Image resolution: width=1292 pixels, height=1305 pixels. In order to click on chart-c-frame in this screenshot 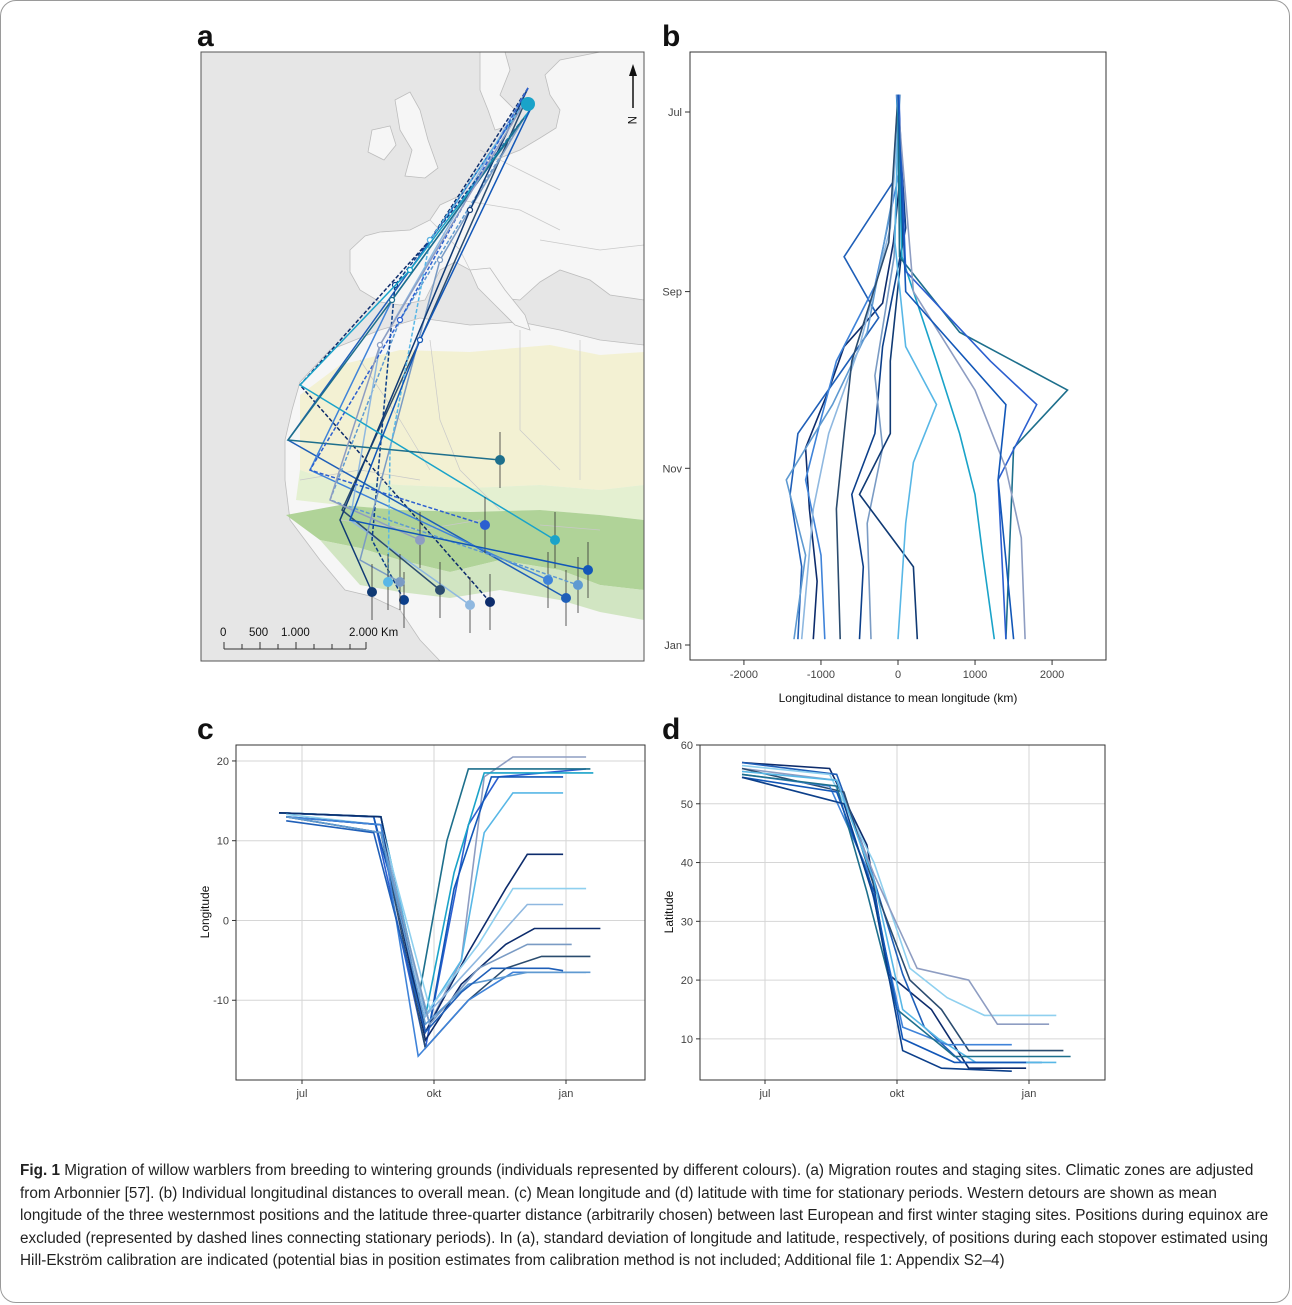, I will do `click(440, 912)`.